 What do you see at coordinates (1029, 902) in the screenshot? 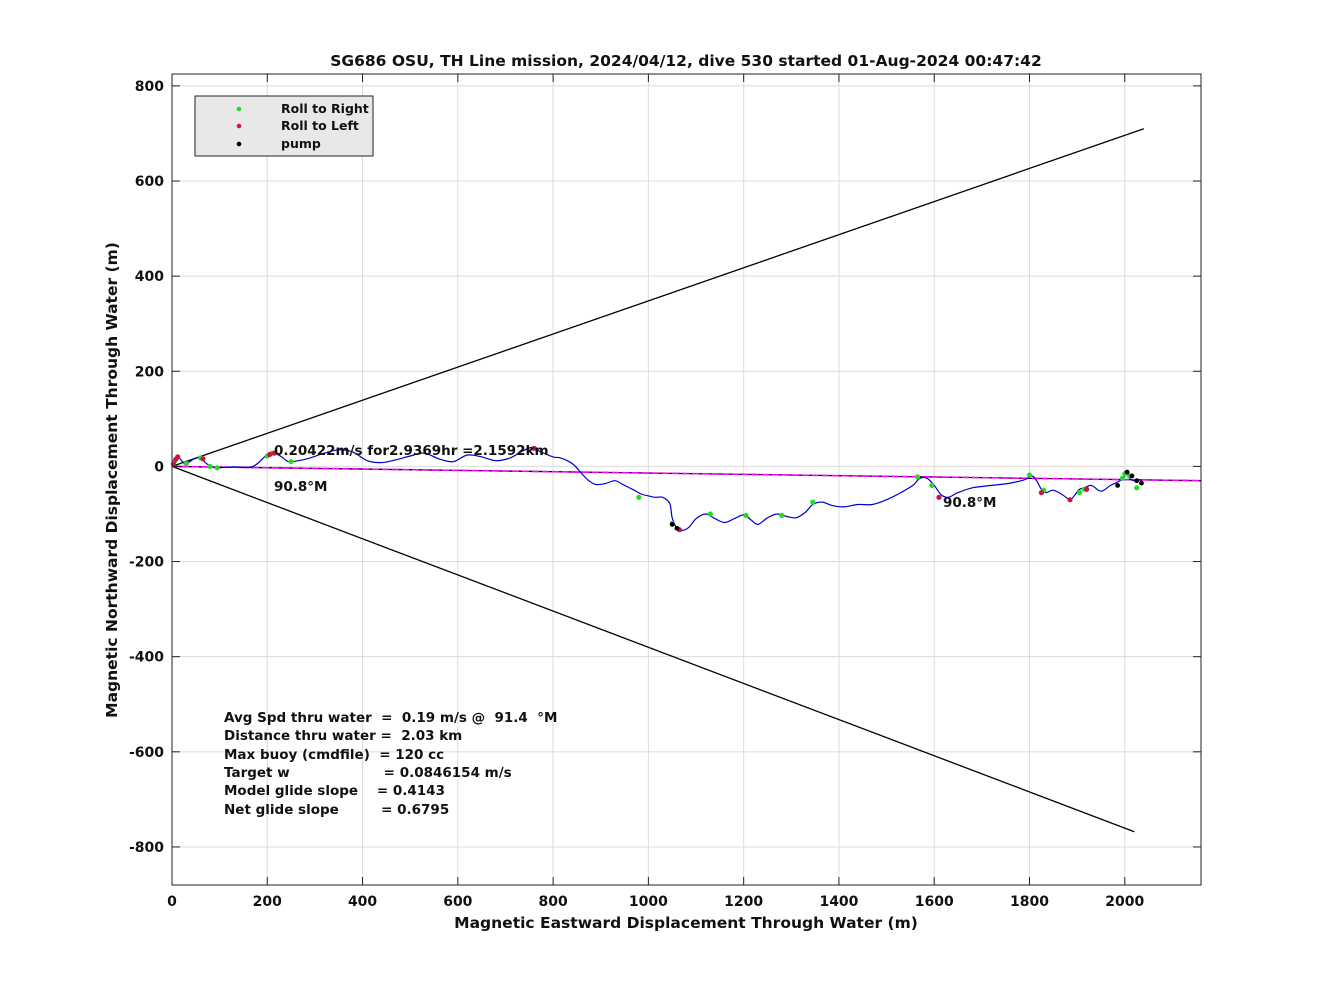
I see `x-tick-label: 1800` at bounding box center [1029, 902].